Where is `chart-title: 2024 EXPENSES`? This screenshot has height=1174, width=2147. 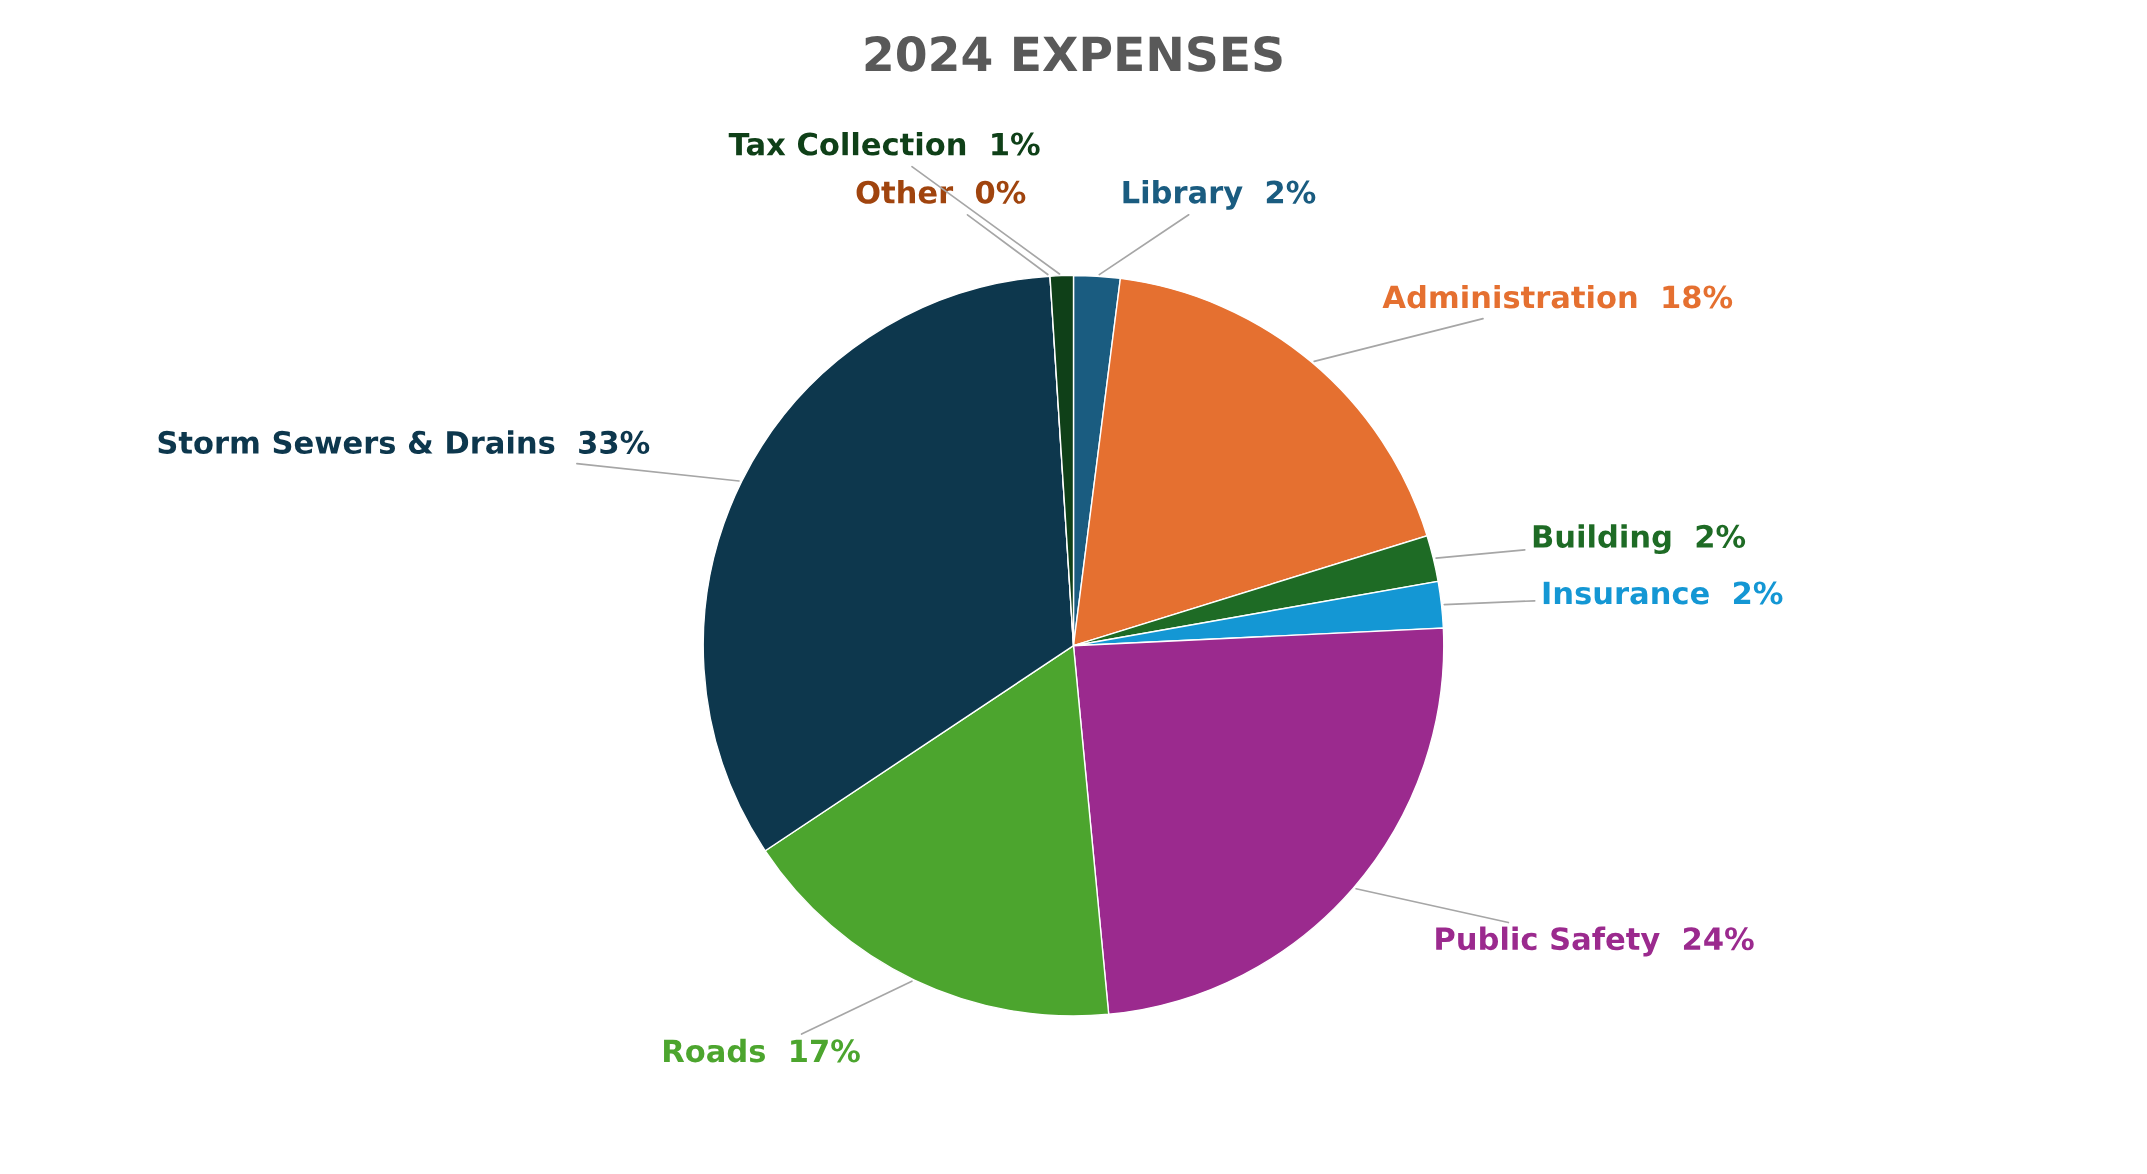
chart-title: 2024 EXPENSES is located at coordinates (1073, 54).